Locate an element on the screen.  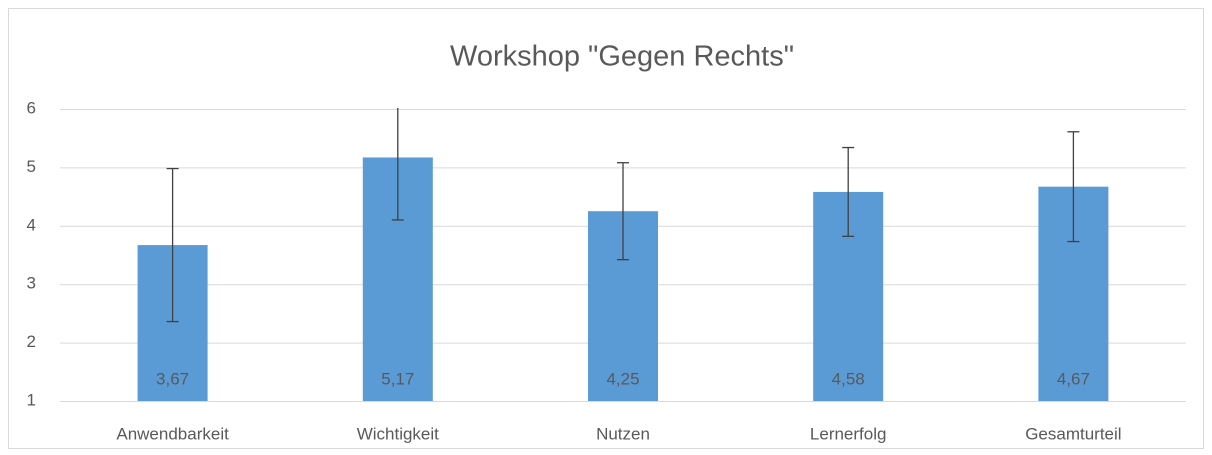
data-label: 4,67 is located at coordinates (1073, 378).